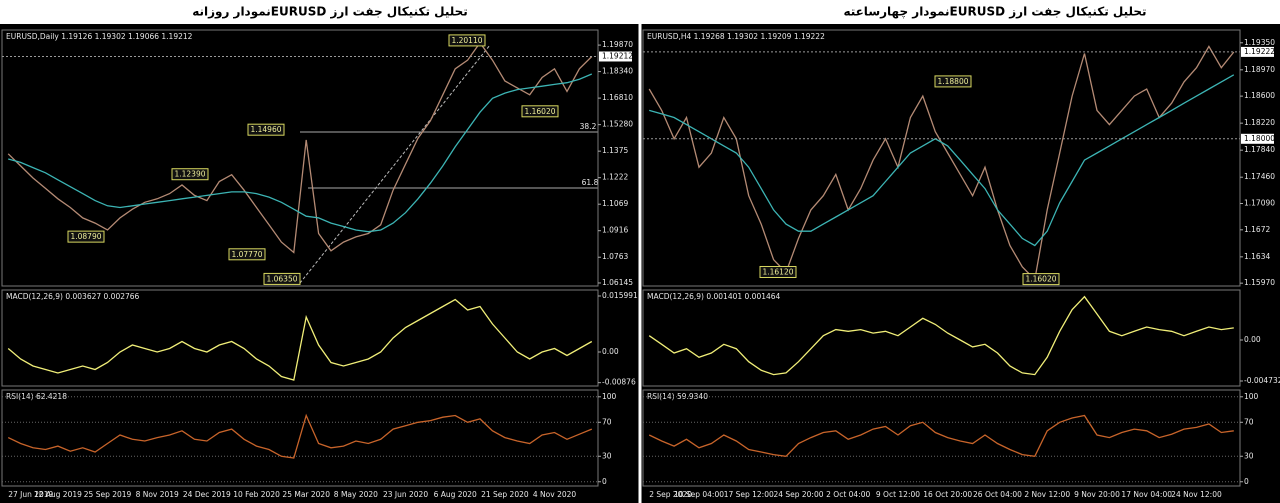 The width and height of the screenshot is (1280, 503). What do you see at coordinates (588, 126) in the screenshot?
I see `fib-label: 38.2` at bounding box center [588, 126].